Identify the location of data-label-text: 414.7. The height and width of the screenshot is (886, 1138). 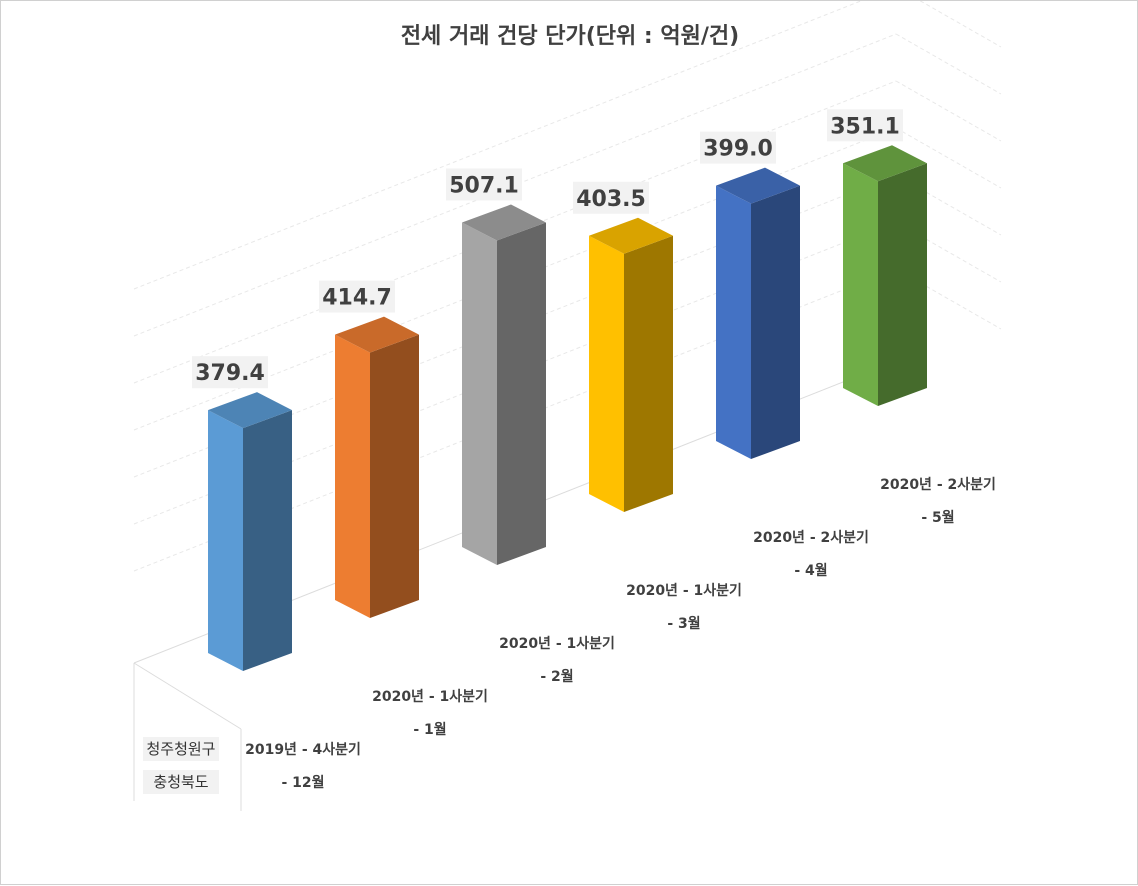
(357, 298).